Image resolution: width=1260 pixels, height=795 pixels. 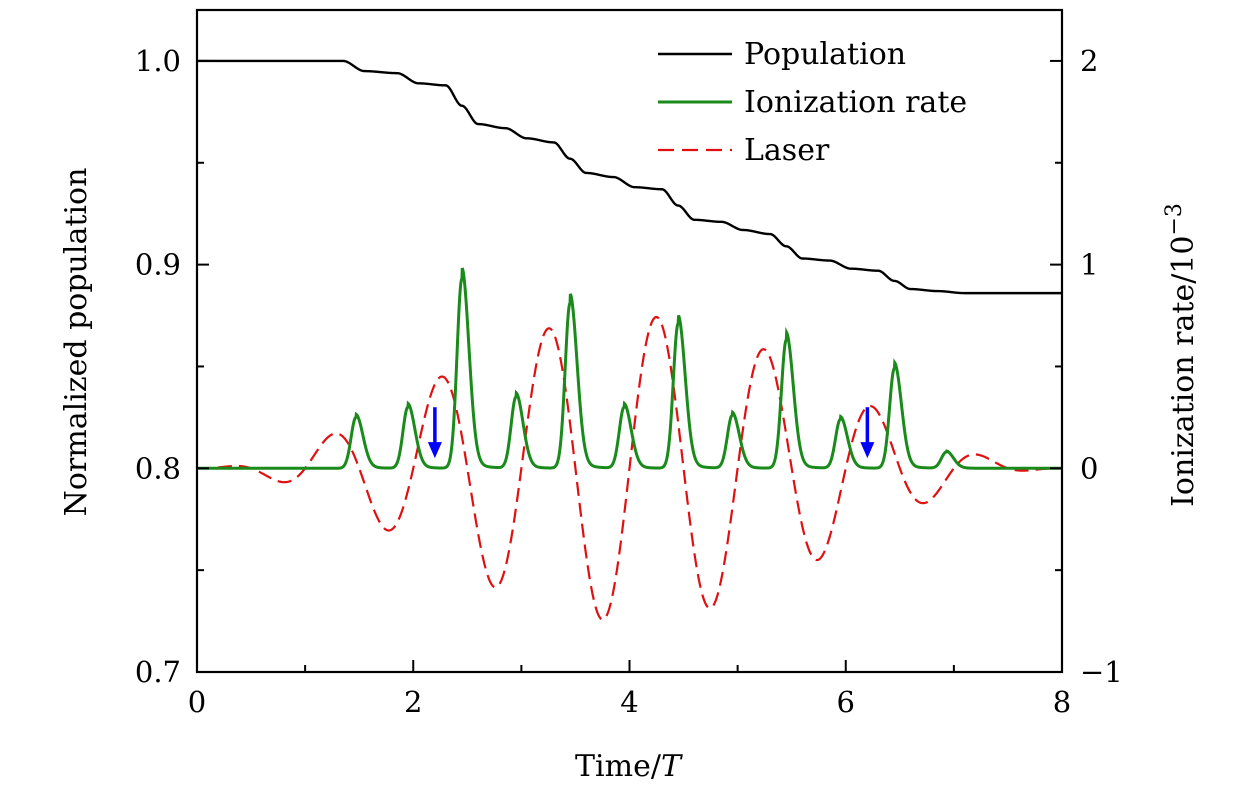 I want to click on y-left-tick-label: 0.9, so click(x=158, y=265).